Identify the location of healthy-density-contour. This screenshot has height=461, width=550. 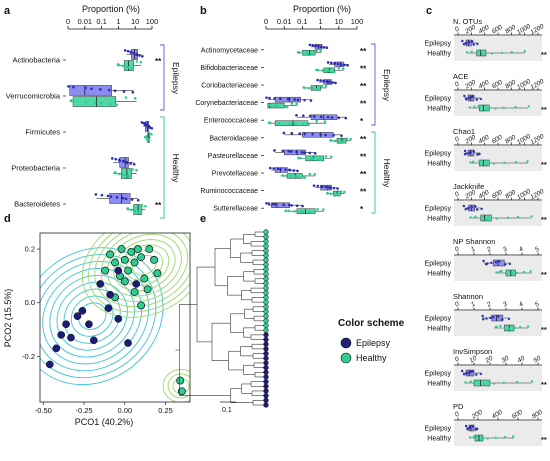
(139, 273).